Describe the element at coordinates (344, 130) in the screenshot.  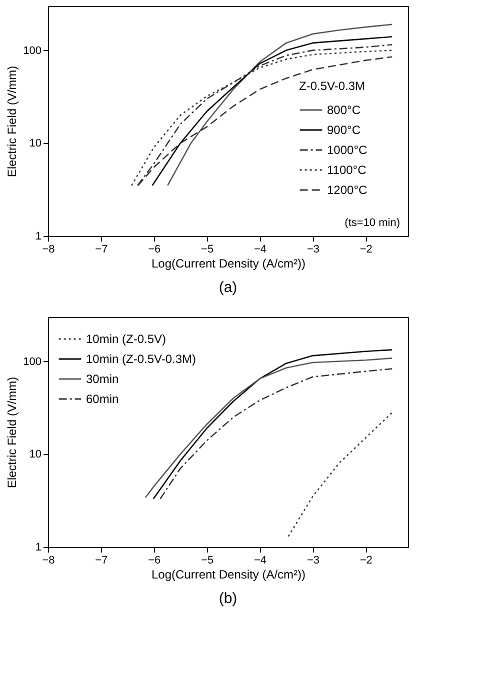
I see `legend-label: 900°C` at that location.